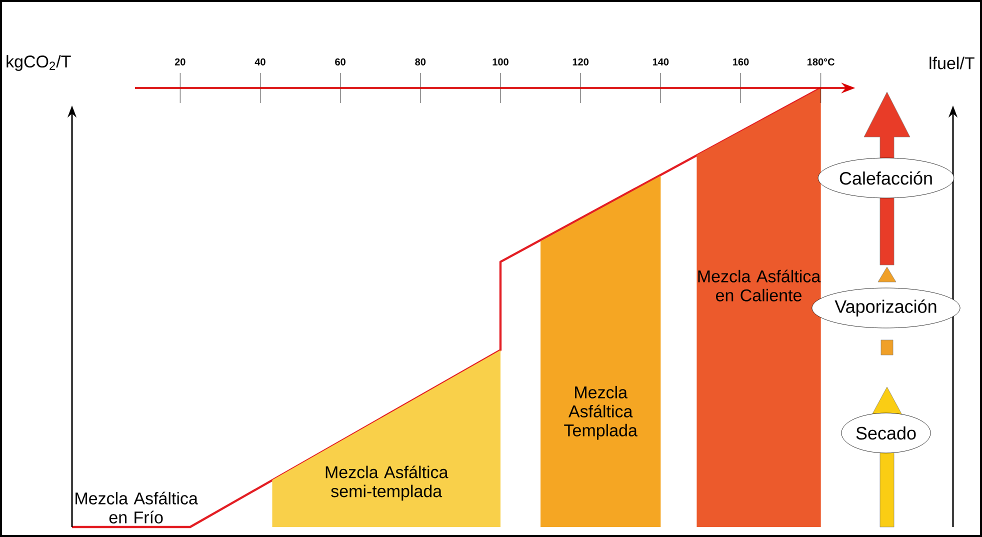  Describe the element at coordinates (886, 433) in the screenshot. I see `annotation: Secado` at that location.